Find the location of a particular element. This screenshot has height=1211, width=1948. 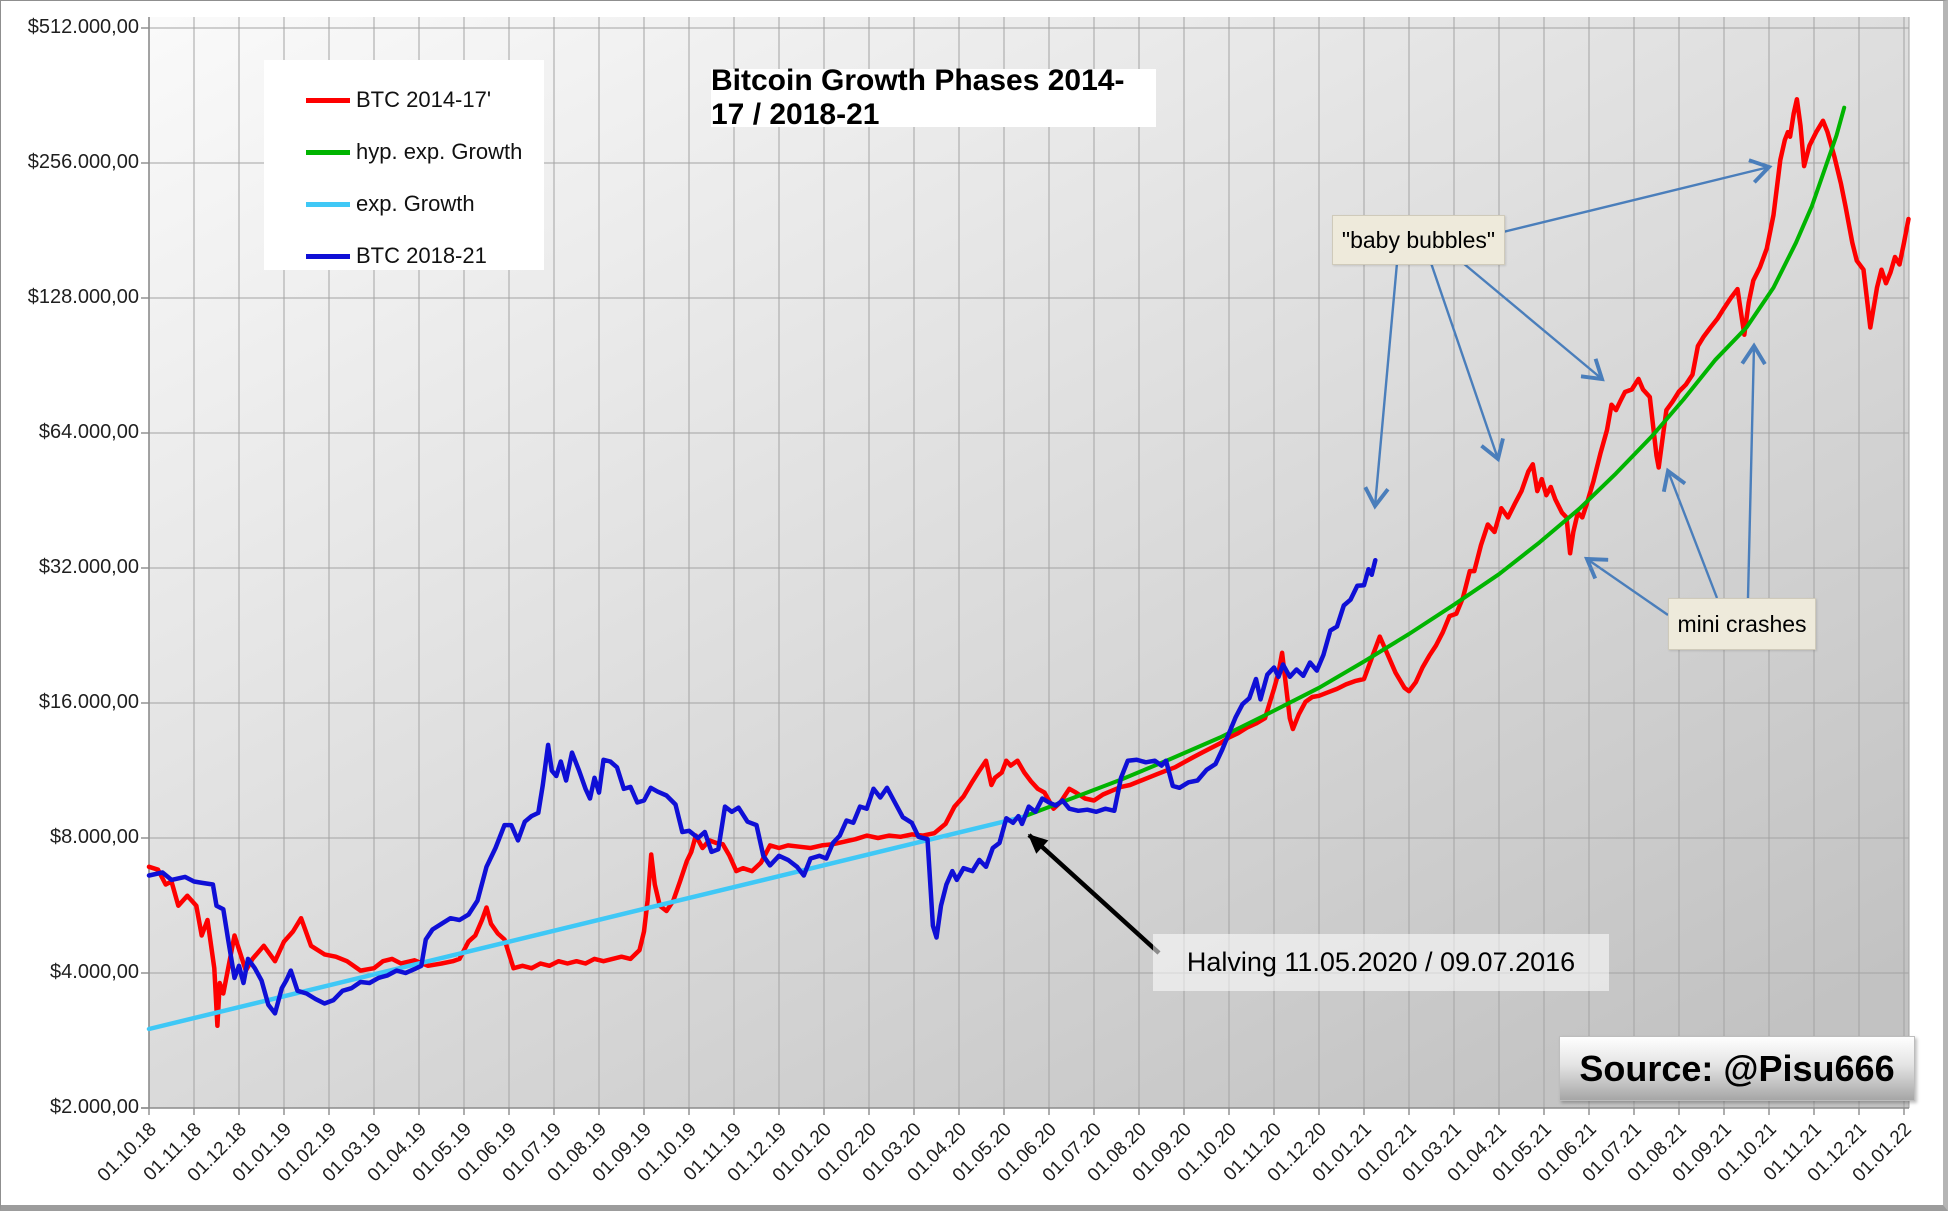

y-axis-label: $2.000,00 is located at coordinates (94, 1107).